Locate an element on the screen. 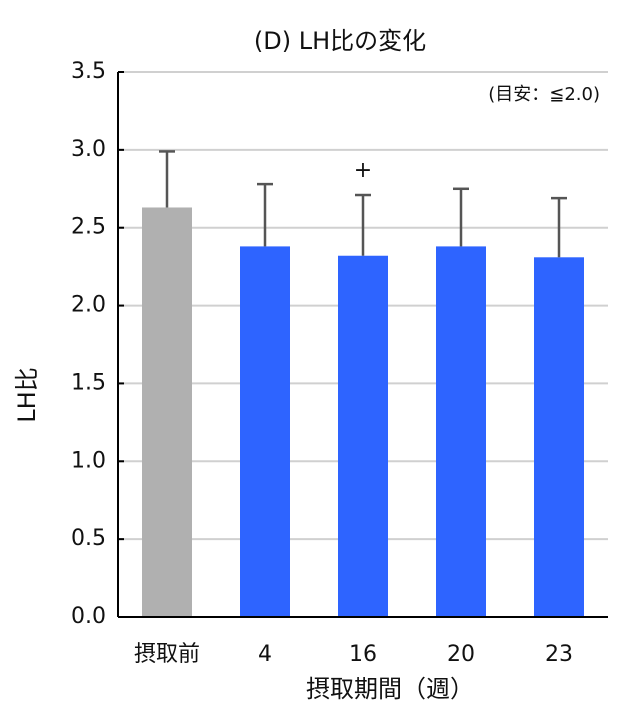 The height and width of the screenshot is (710, 625). y-tick-label: 1.5 is located at coordinates (88, 382).